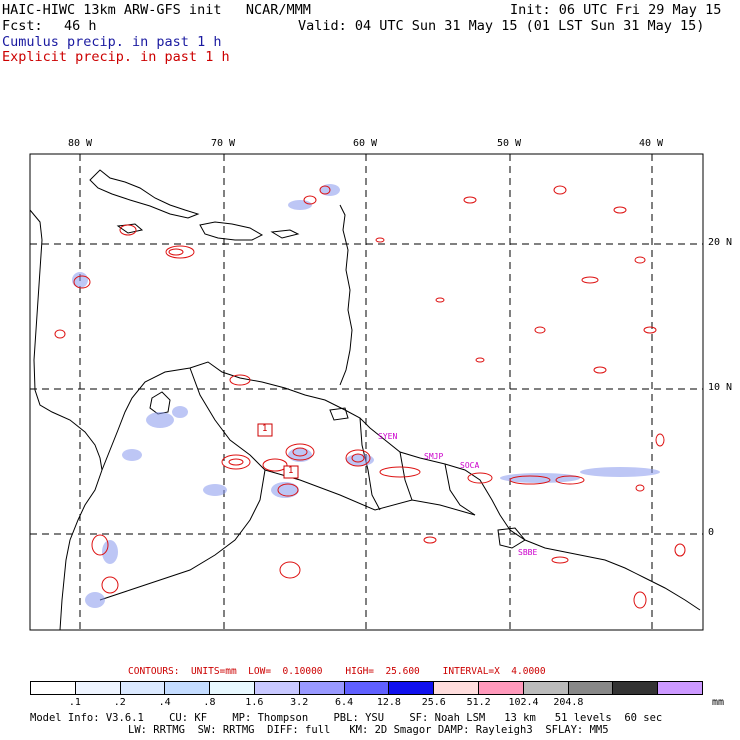  Describe the element at coordinates (22, 26) in the screenshot. I see `forecast-label: Fcst:` at that location.